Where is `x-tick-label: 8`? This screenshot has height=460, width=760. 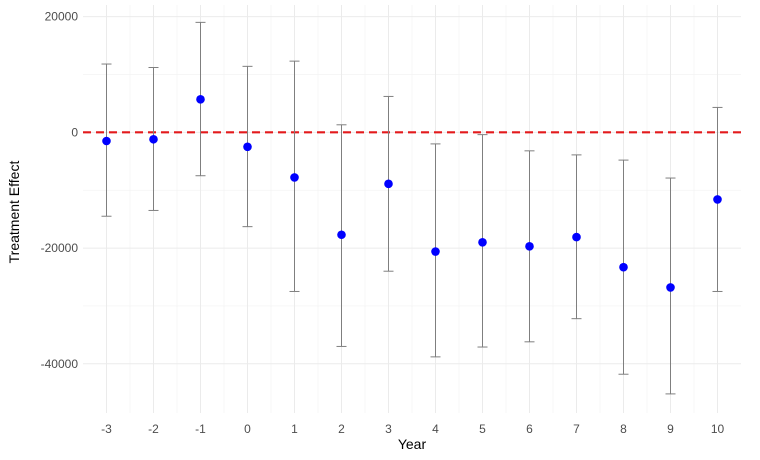
x-tick-label: 8 is located at coordinates (623, 429).